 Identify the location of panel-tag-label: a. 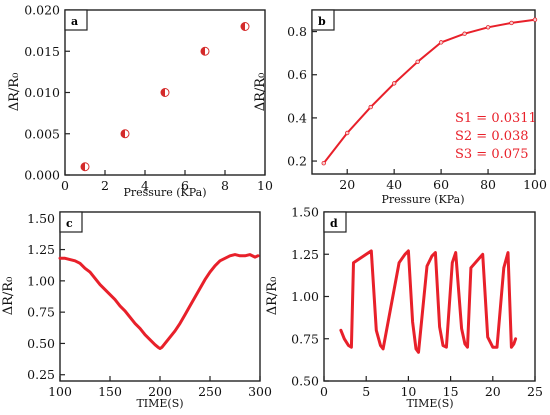
(74, 21).